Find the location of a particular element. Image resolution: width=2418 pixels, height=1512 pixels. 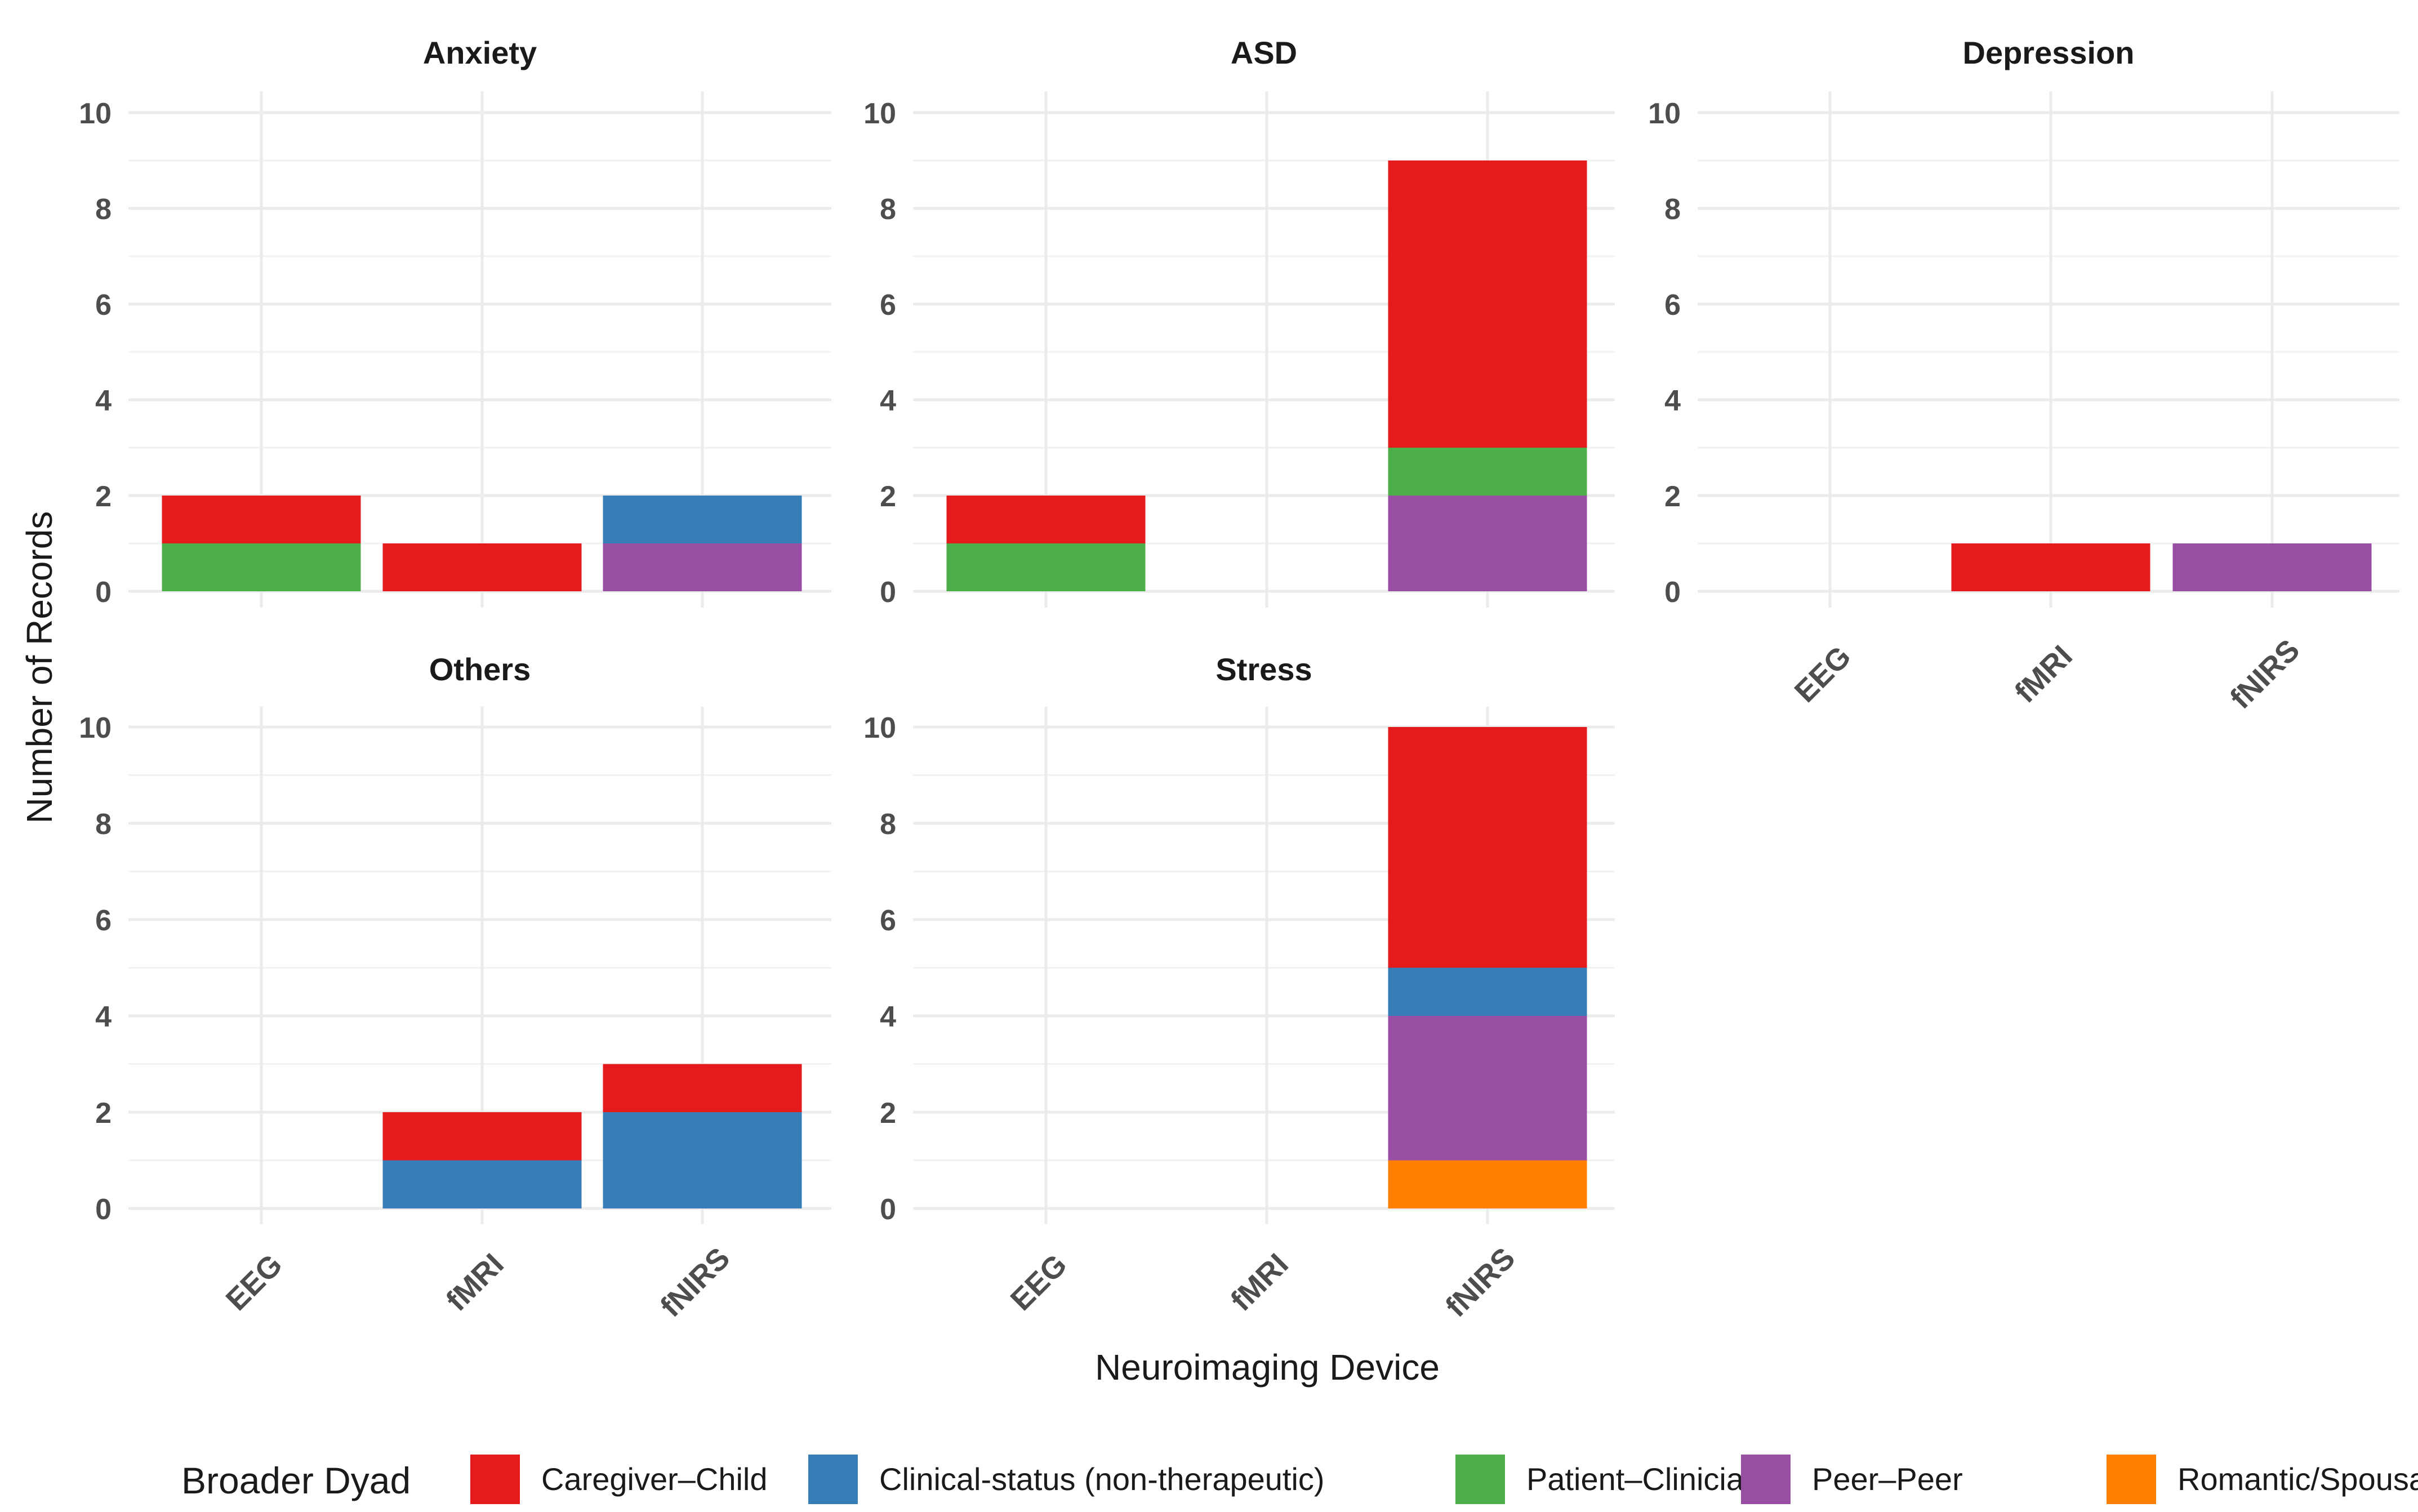

legend-label-peer-peer: Peer–Peer is located at coordinates (1887, 1479).